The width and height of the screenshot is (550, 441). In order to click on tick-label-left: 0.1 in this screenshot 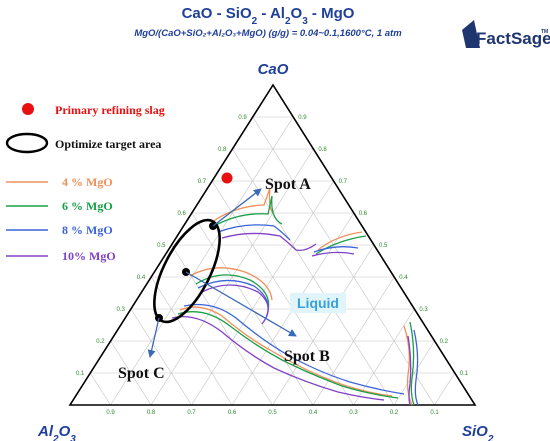, I will do `click(80, 374)`.